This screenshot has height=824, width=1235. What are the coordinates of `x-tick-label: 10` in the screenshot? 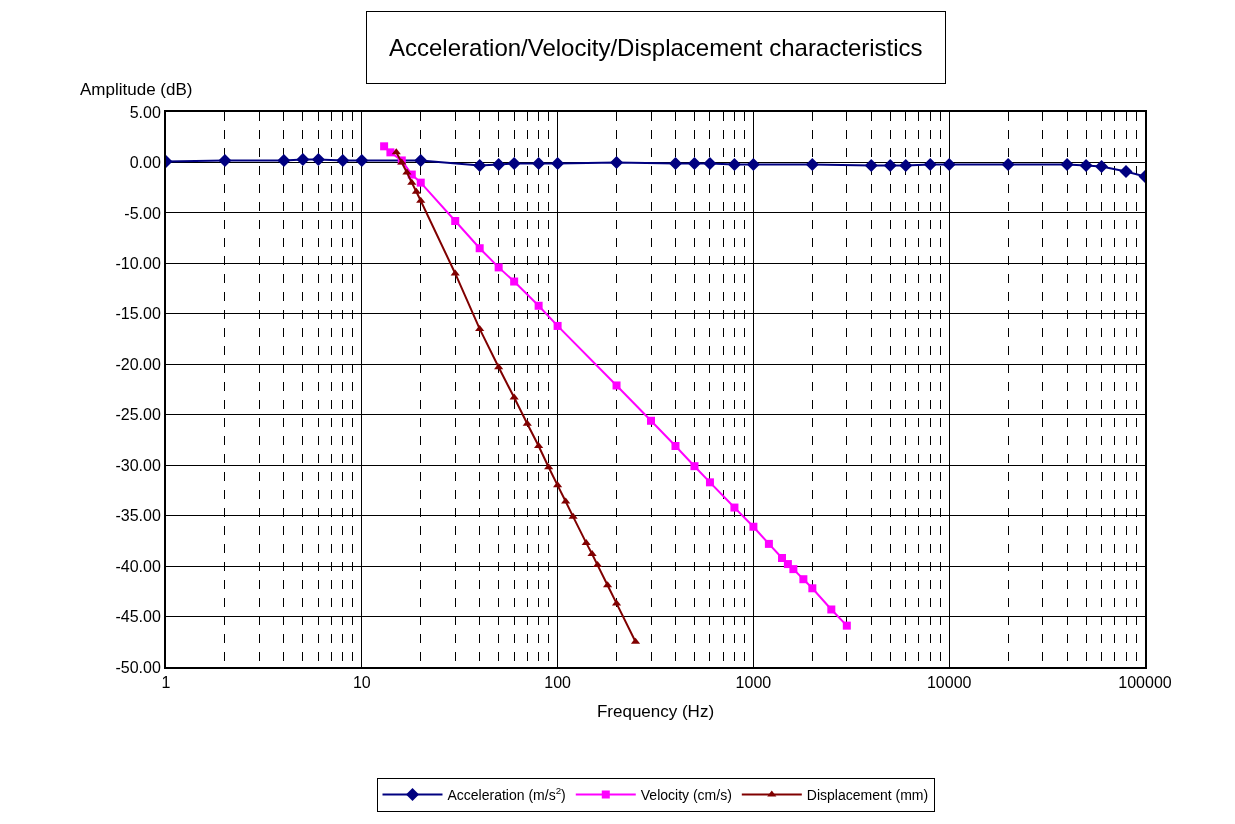 It's located at (361, 683).